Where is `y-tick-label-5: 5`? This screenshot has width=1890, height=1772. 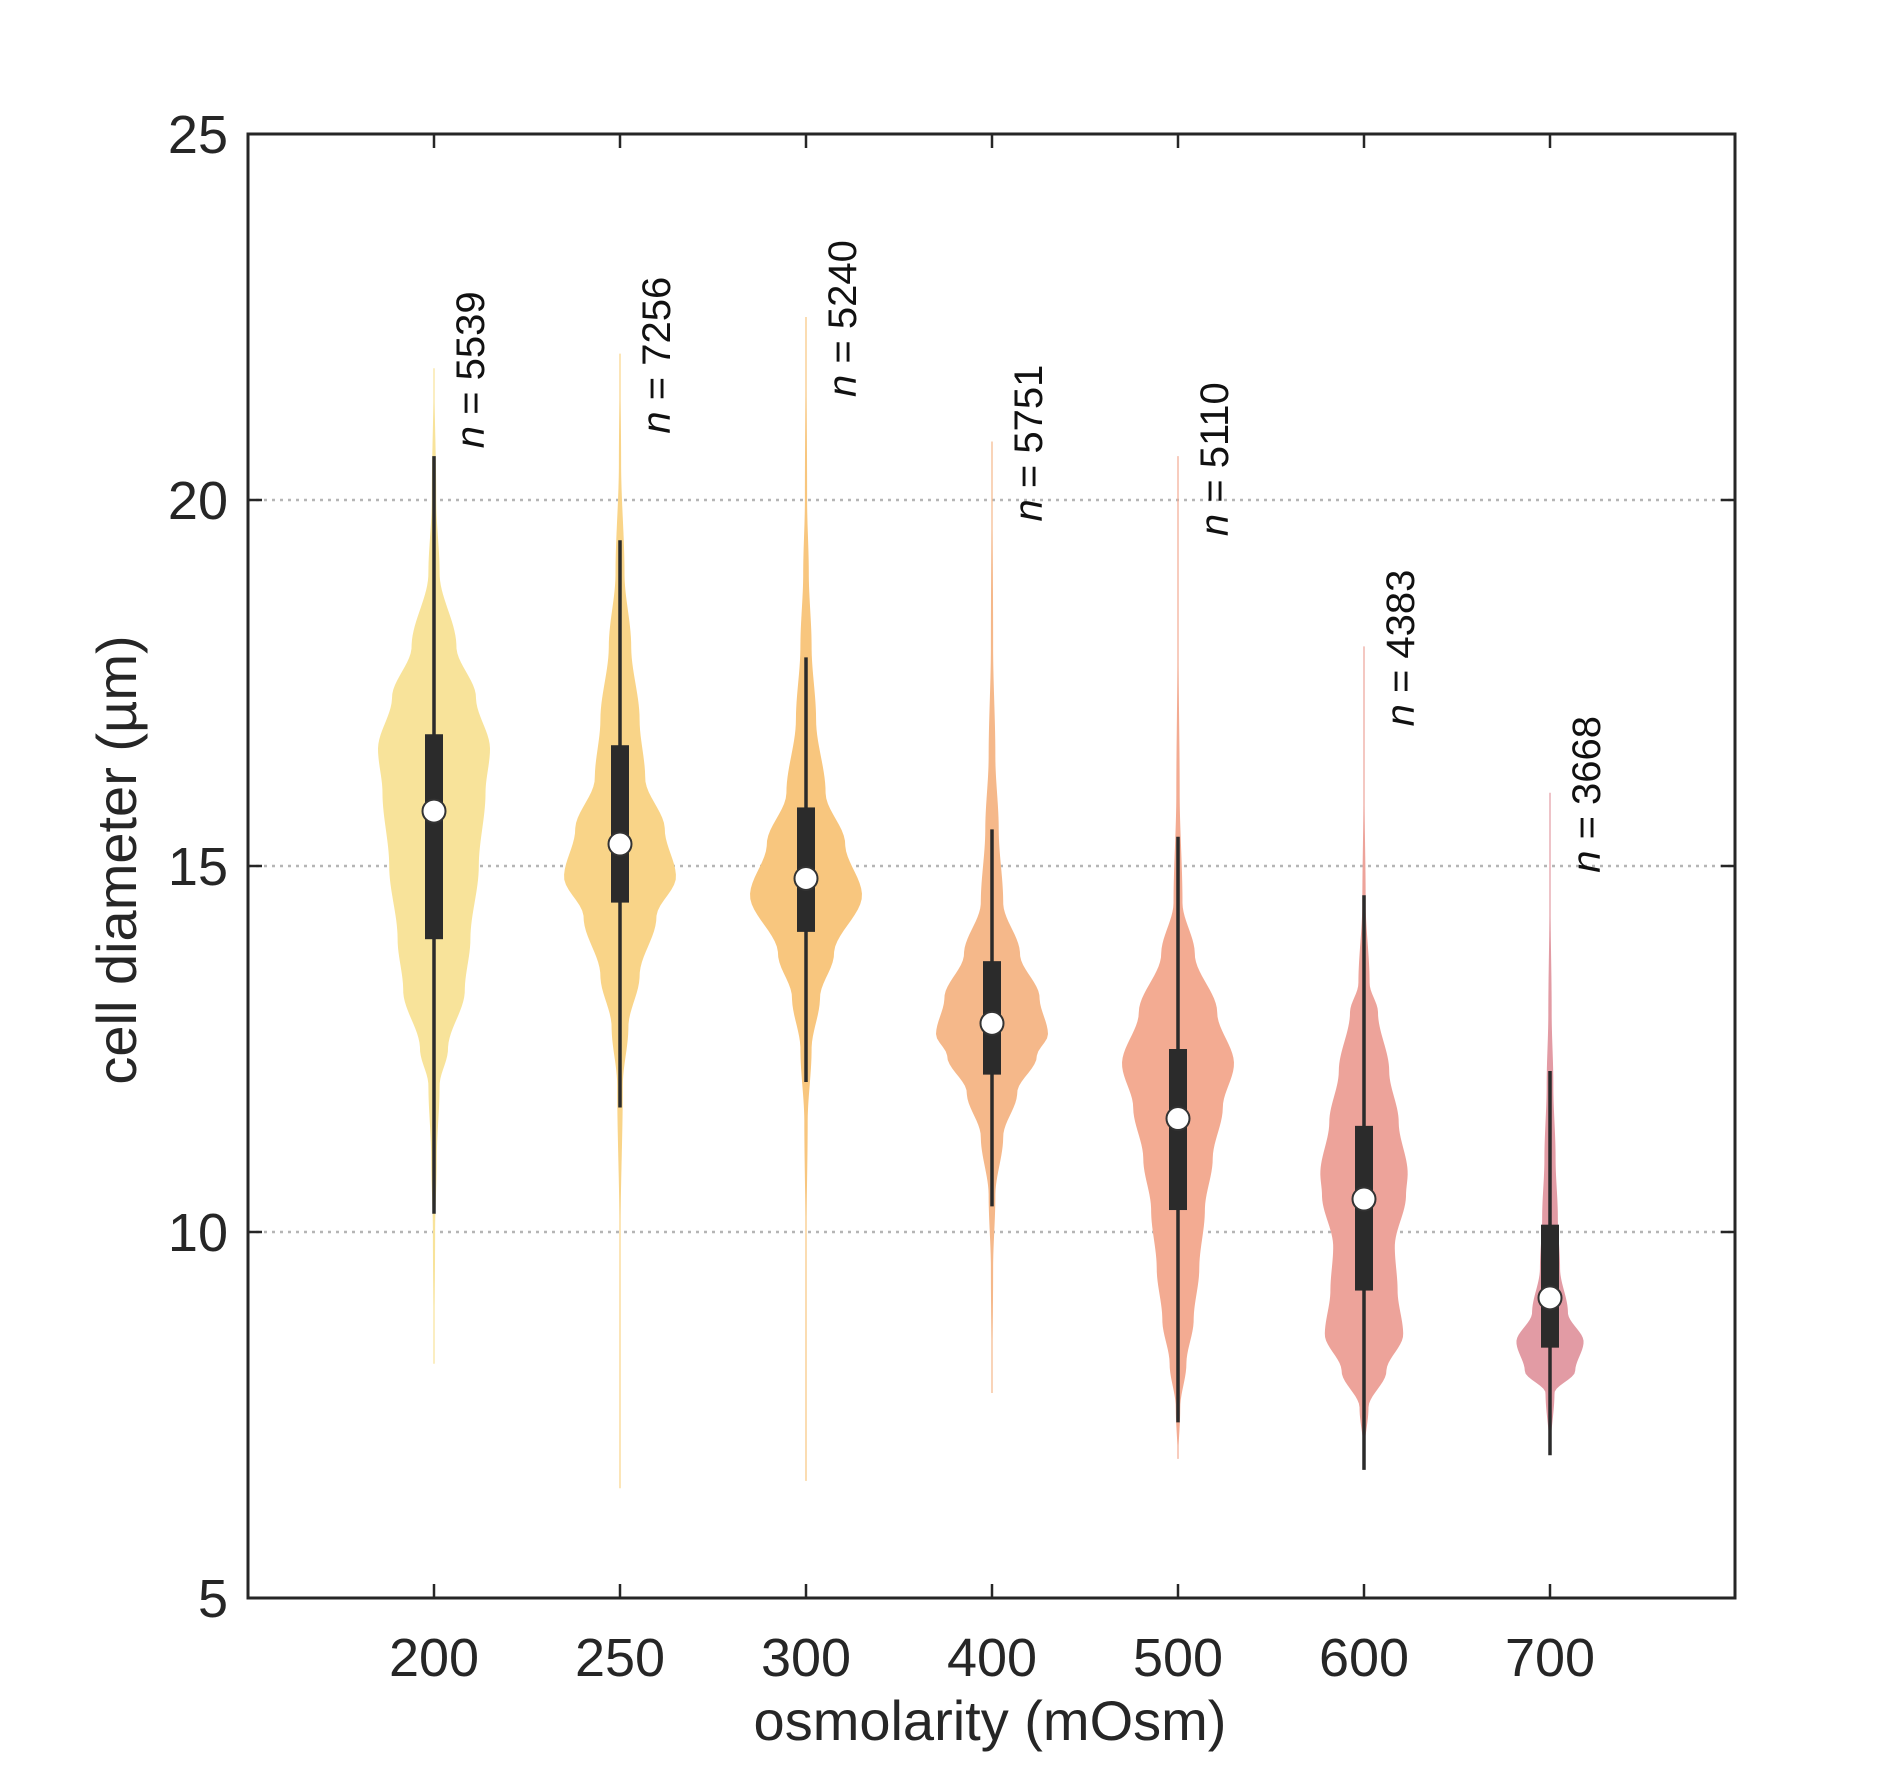
y-tick-label-5: 5 is located at coordinates (213, 1599).